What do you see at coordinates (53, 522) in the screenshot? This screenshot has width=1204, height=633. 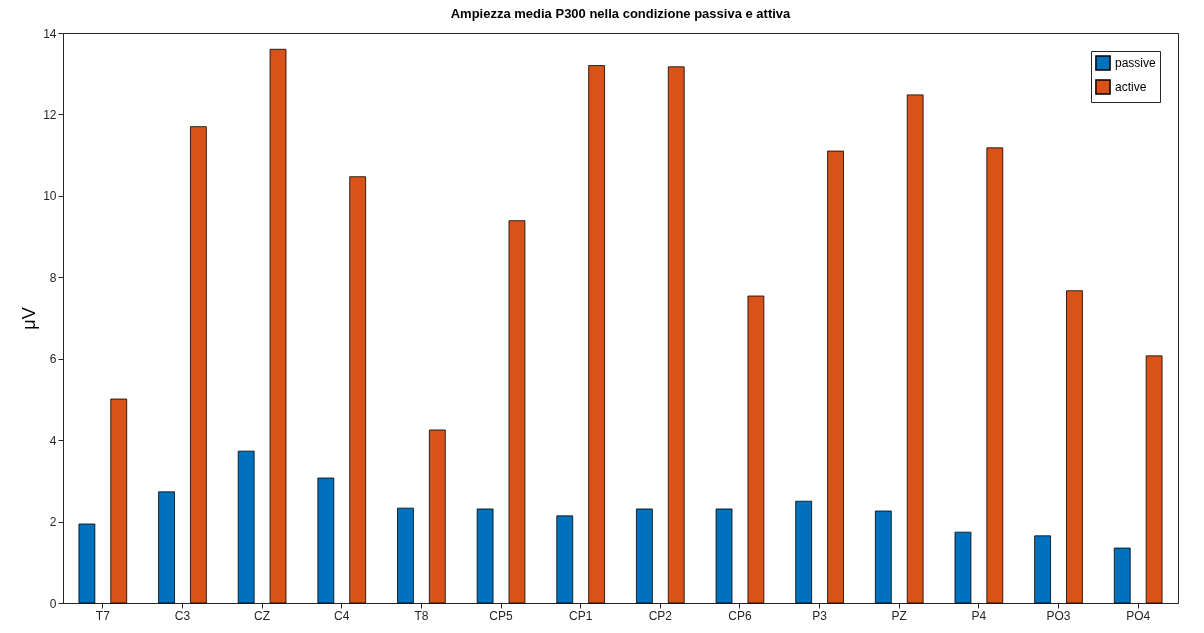 I see `y-tick-label: 2` at bounding box center [53, 522].